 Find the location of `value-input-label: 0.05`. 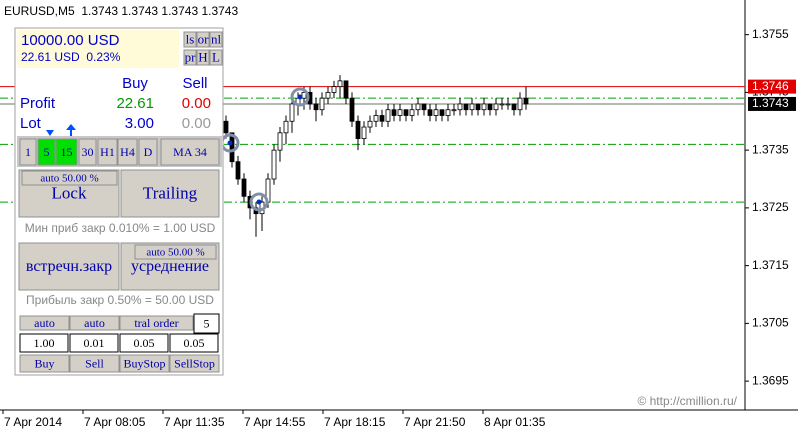

value-input-label: 0.05 is located at coordinates (144, 343).